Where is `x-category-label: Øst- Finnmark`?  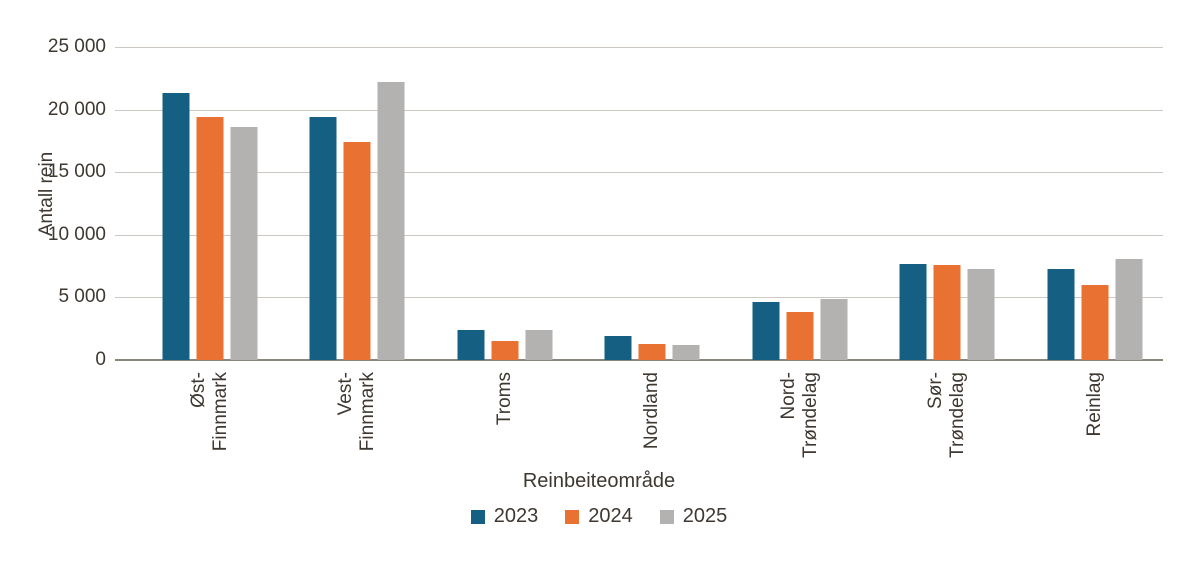
x-category-label: Øst- Finnmark is located at coordinates (251, 411).